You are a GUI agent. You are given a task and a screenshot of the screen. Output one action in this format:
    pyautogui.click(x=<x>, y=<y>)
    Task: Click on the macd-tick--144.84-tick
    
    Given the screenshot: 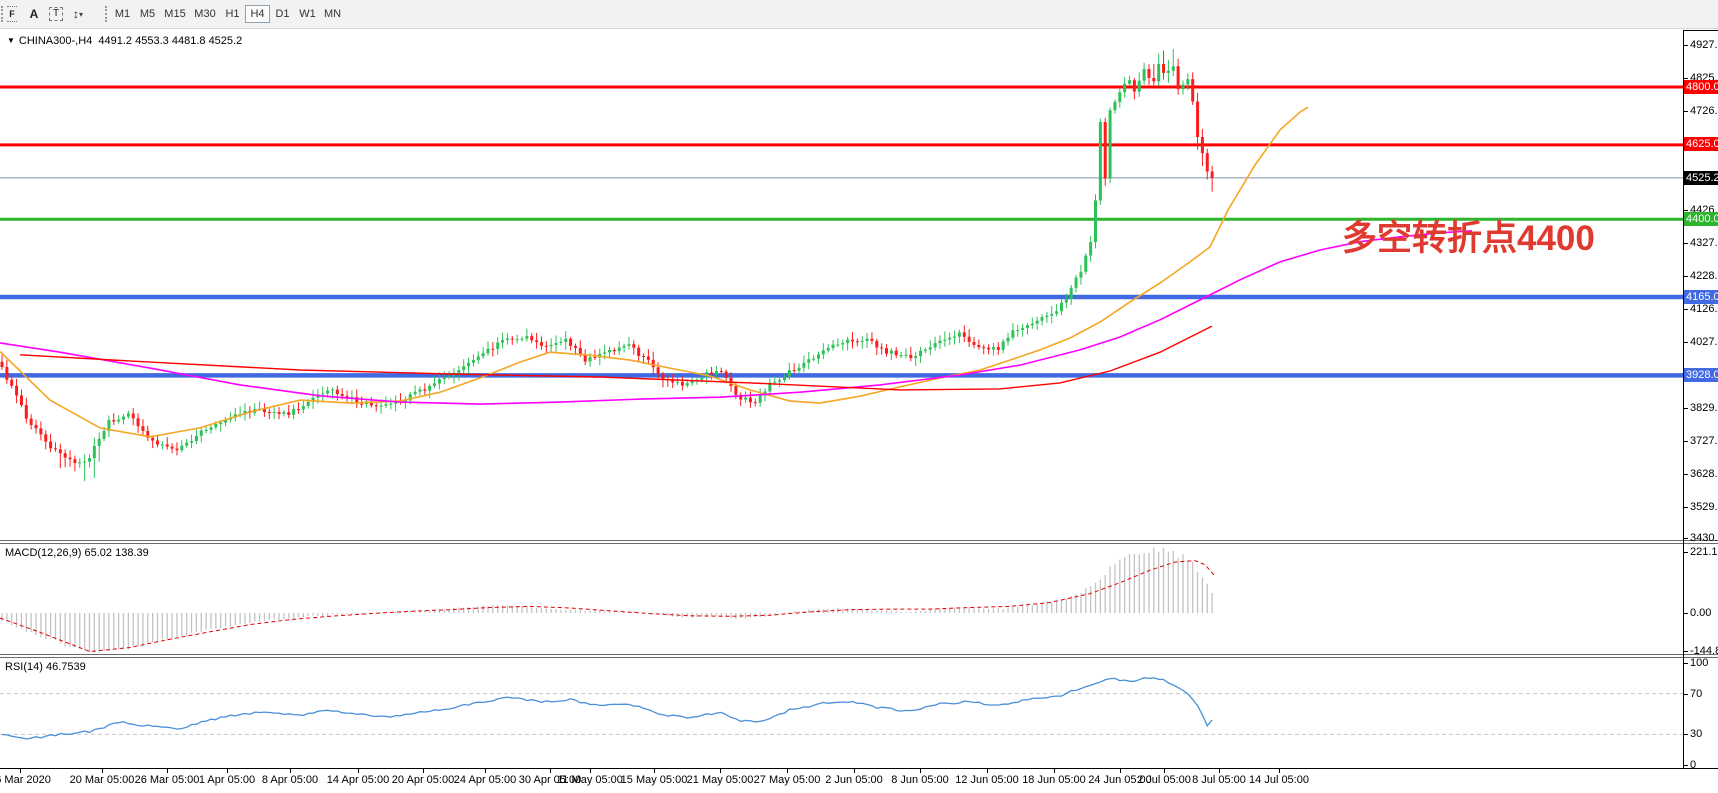 What is the action you would take?
    pyautogui.click(x=1685, y=651)
    